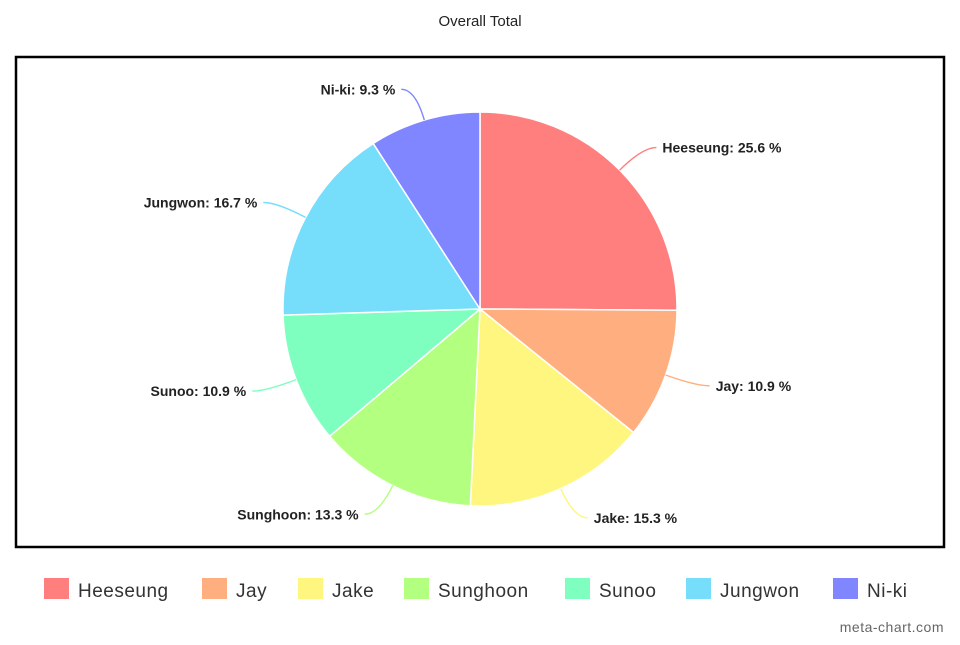 This screenshot has width=960, height=645. What do you see at coordinates (234, 590) in the screenshot?
I see `legend-item-jay: Jay` at bounding box center [234, 590].